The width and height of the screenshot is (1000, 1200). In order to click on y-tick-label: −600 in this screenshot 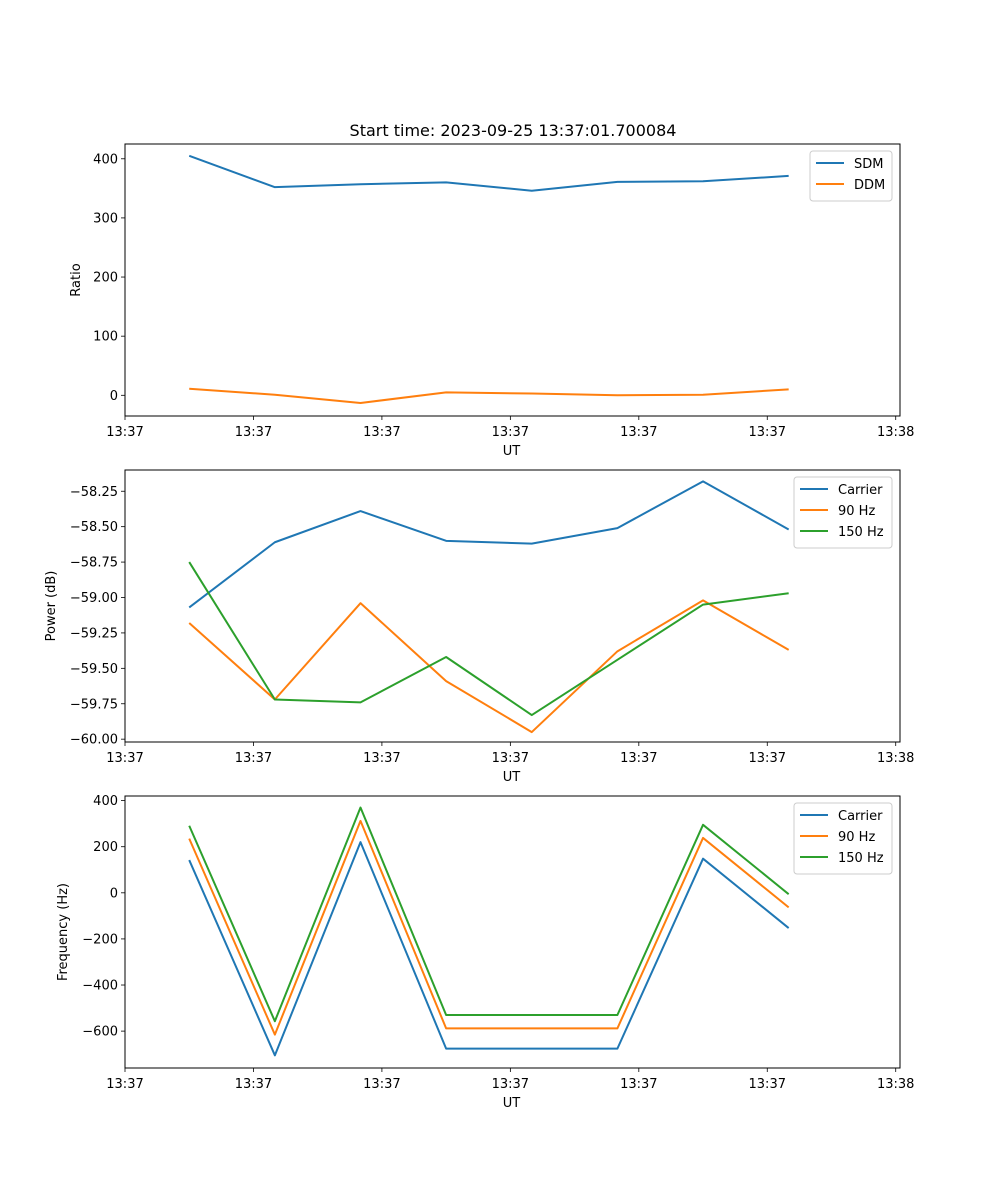, I will do `click(100, 1032)`.